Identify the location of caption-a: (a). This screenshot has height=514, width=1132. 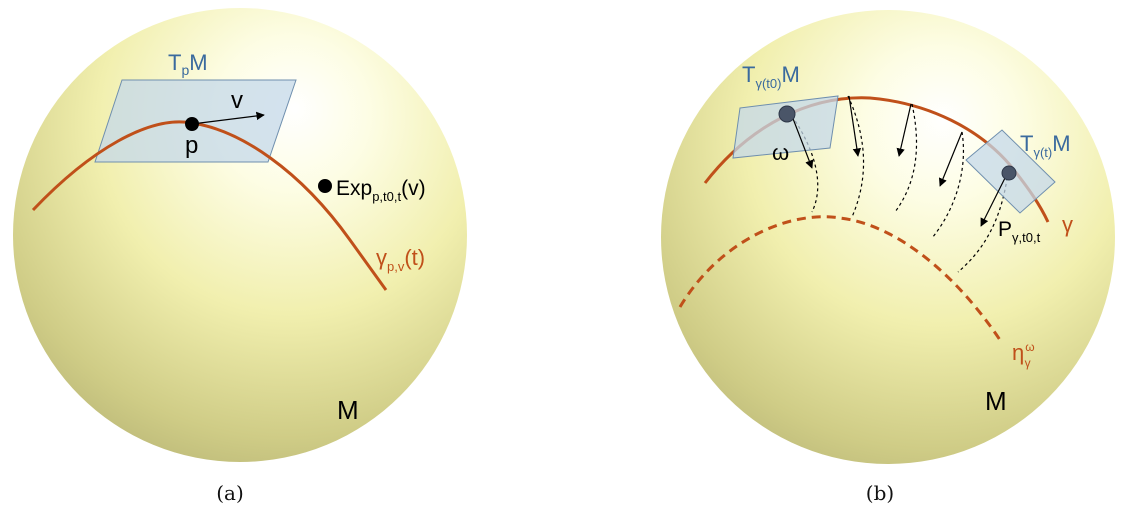
(230, 493).